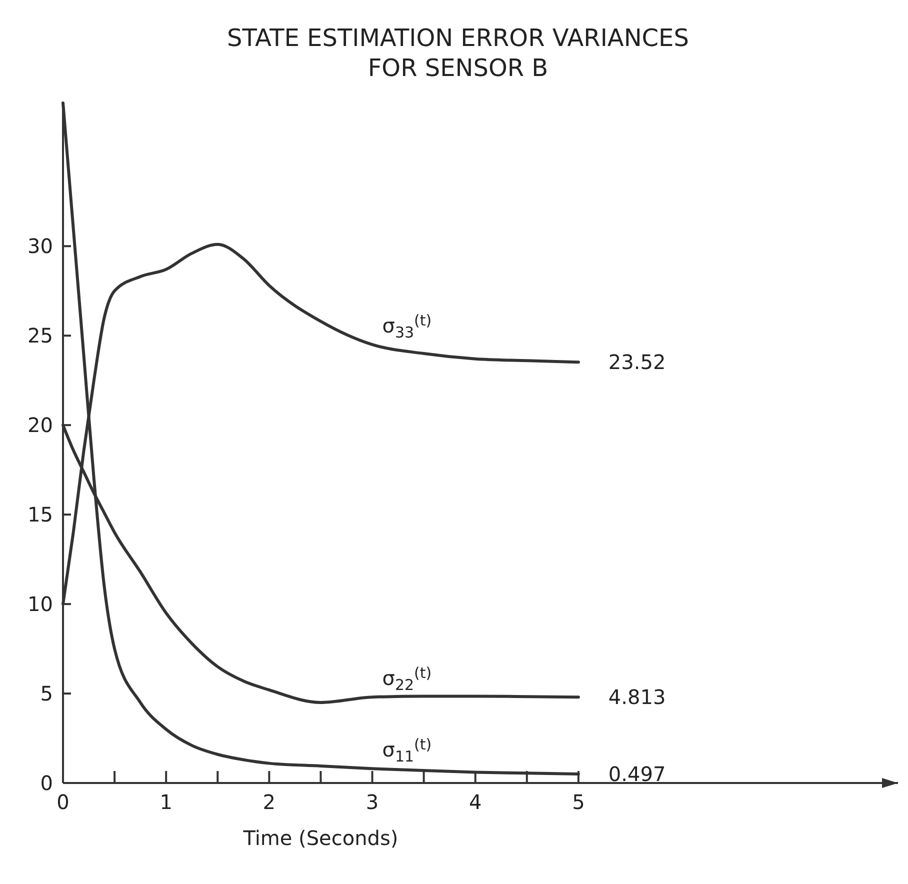 The height and width of the screenshot is (884, 908). I want to click on y-tick-label: 5, so click(46, 694).